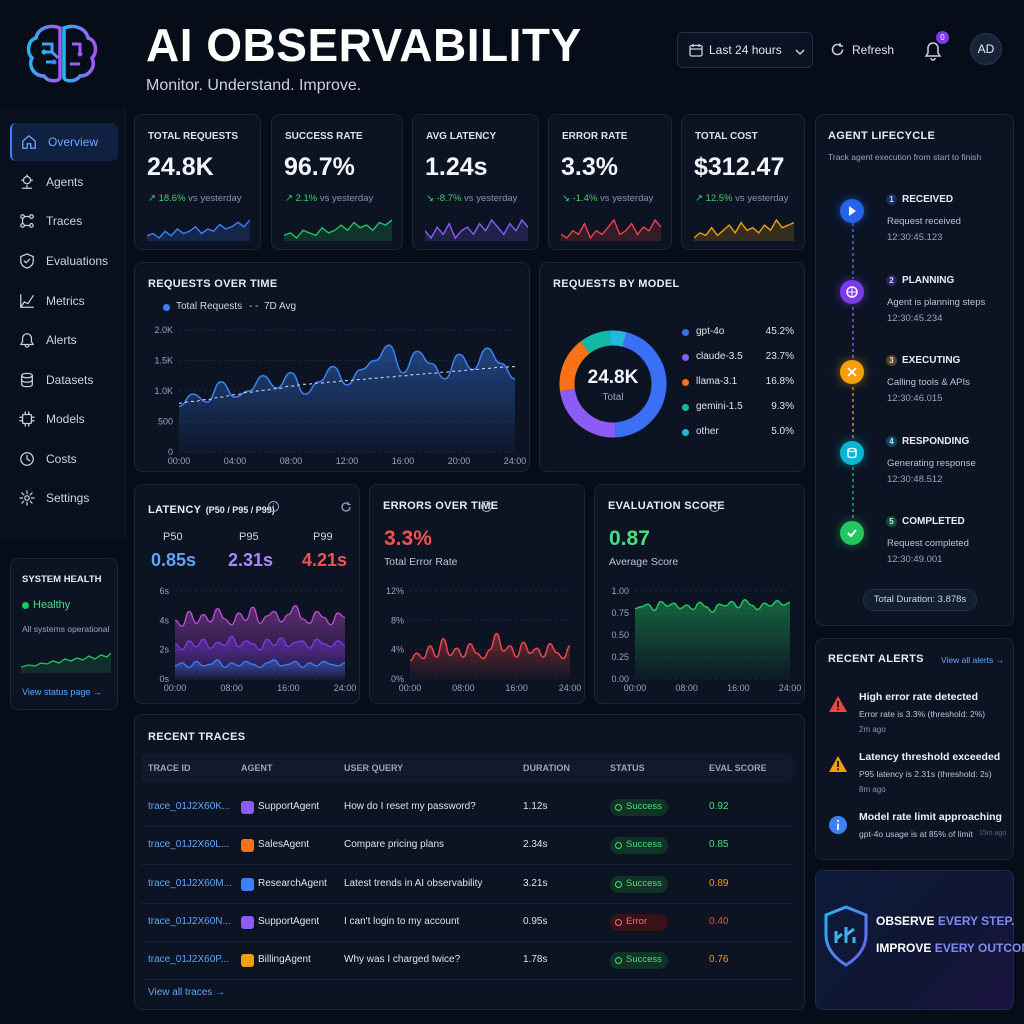 The height and width of the screenshot is (1024, 1024). What do you see at coordinates (165, 422) in the screenshot?
I see `y-tick-label: 500` at bounding box center [165, 422].